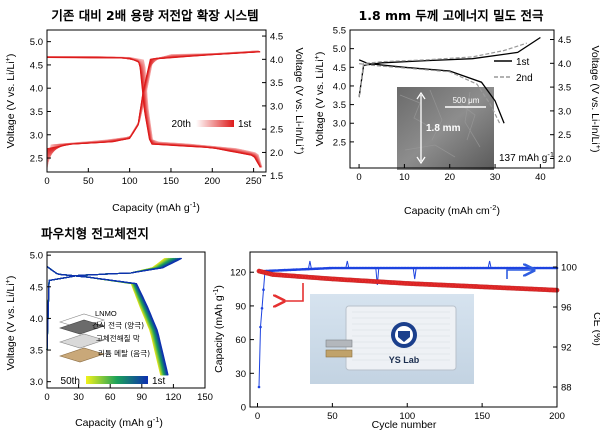 The image size is (600, 435). What do you see at coordinates (564, 111) in the screenshot?
I see `panel-b-y2tick-label: 3.0` at bounding box center [564, 111].